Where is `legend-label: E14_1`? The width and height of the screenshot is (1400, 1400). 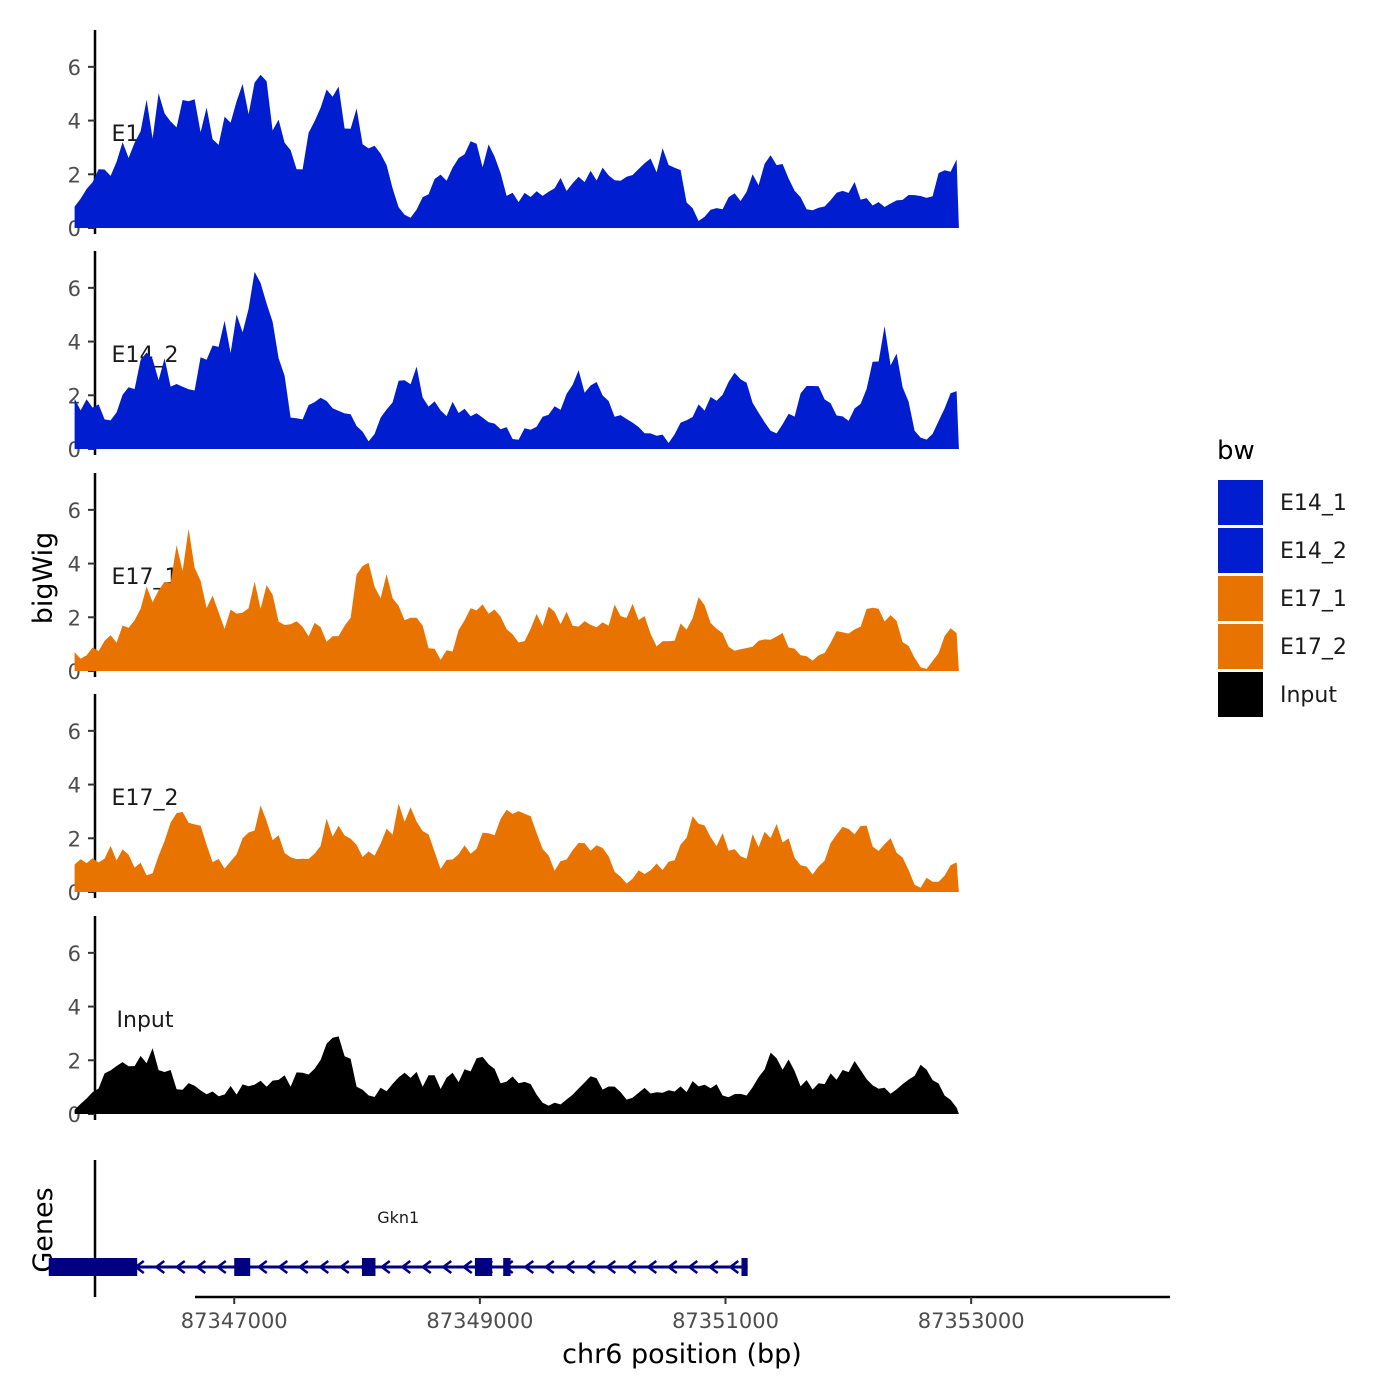 legend-label: E14_1 is located at coordinates (1313, 503).